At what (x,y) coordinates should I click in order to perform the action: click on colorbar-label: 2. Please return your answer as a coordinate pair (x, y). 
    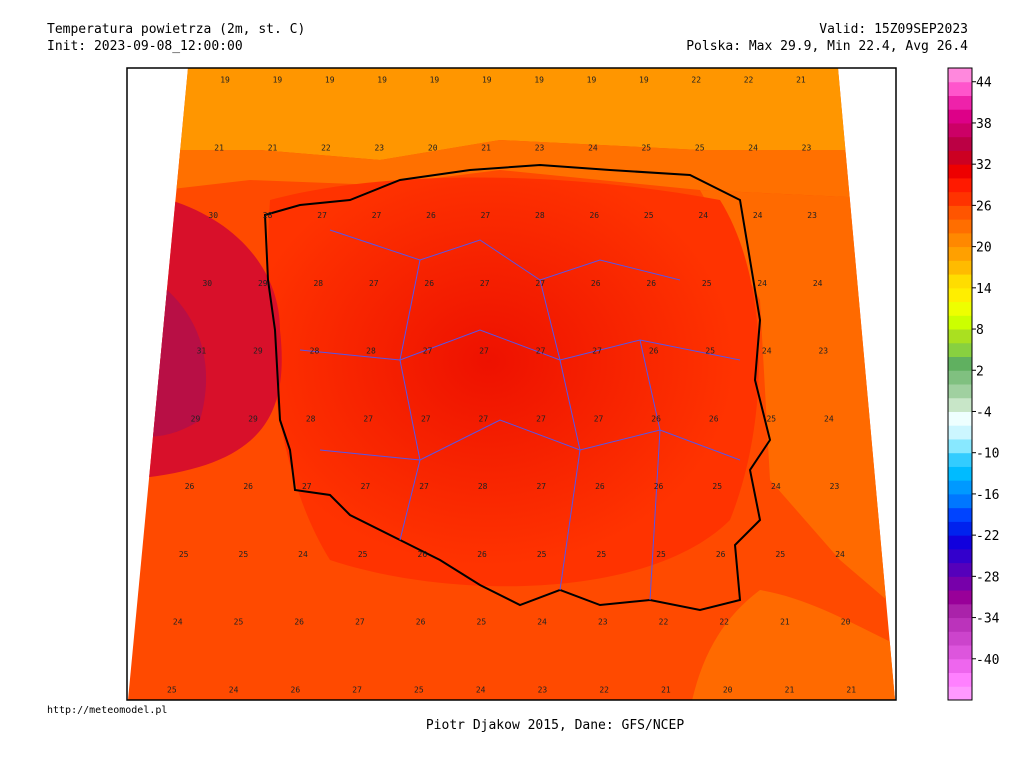
    Looking at the image, I should click on (980, 371).